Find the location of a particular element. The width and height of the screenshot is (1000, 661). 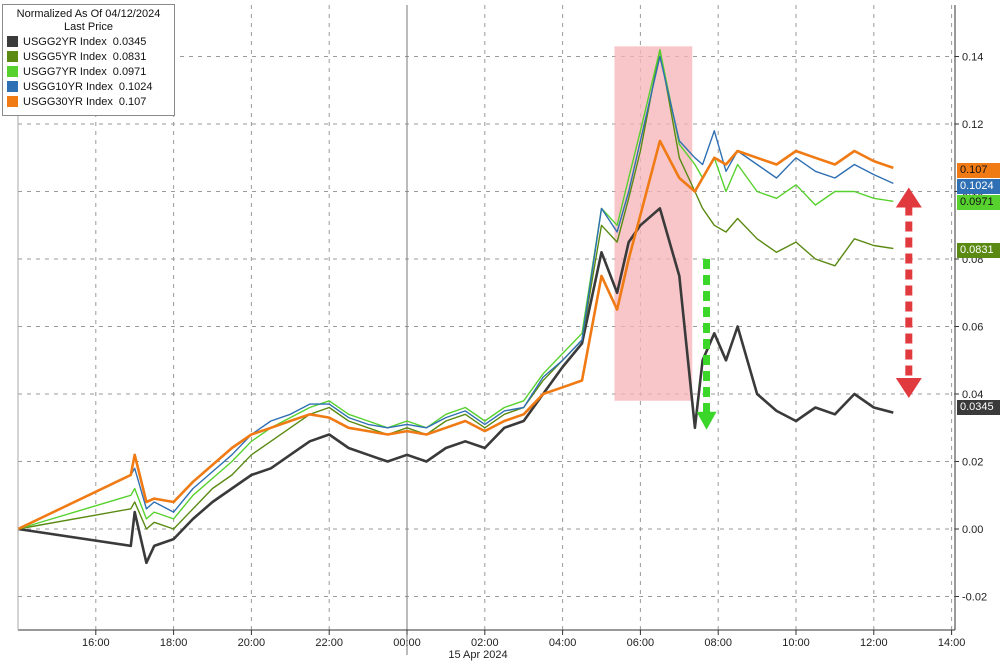

x-tick-label: 04:00 is located at coordinates (563, 643).